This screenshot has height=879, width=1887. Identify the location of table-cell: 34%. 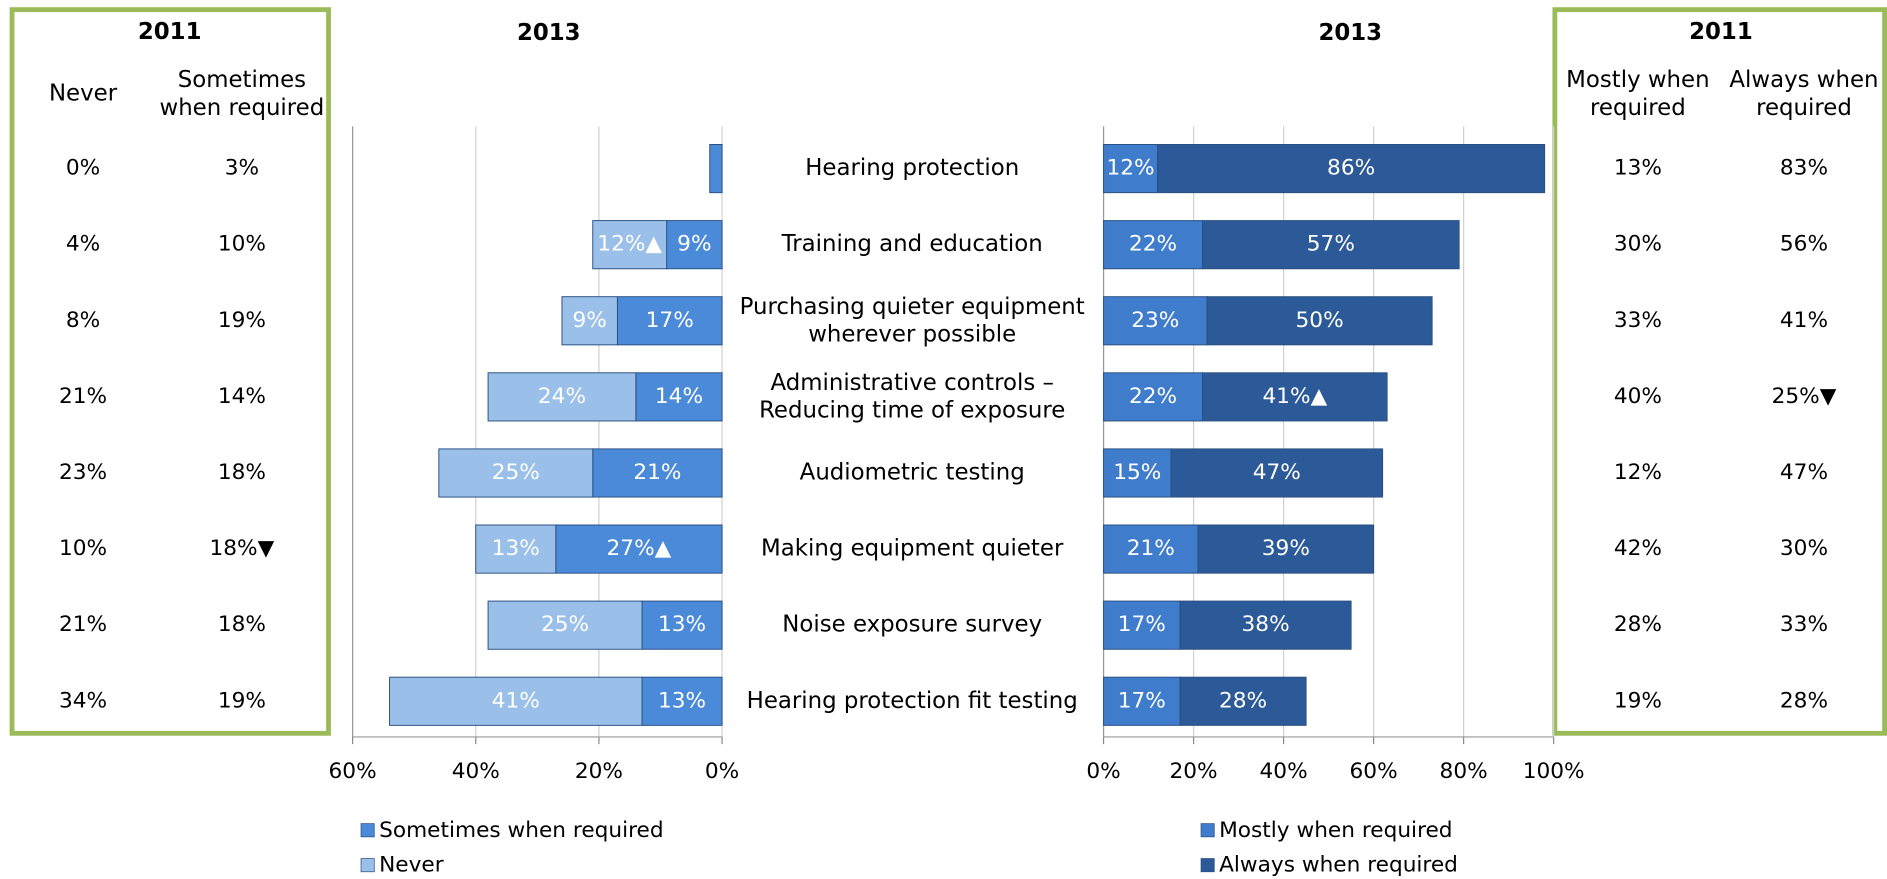
(83, 700).